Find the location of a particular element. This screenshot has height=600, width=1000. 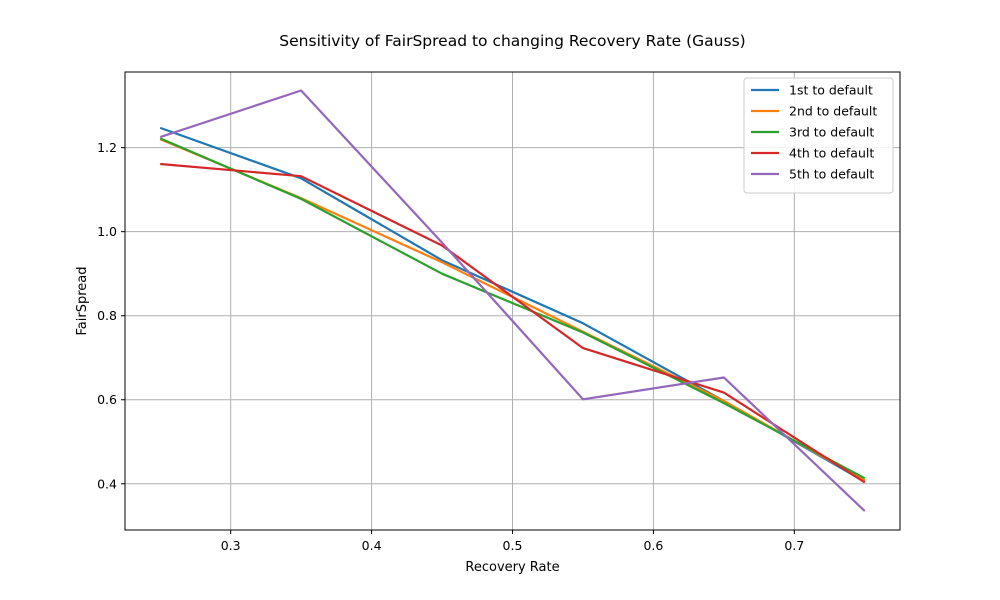

x-axis-ticks: 0.3 0.4 0.5 0.6 0.7 is located at coordinates (512, 541).